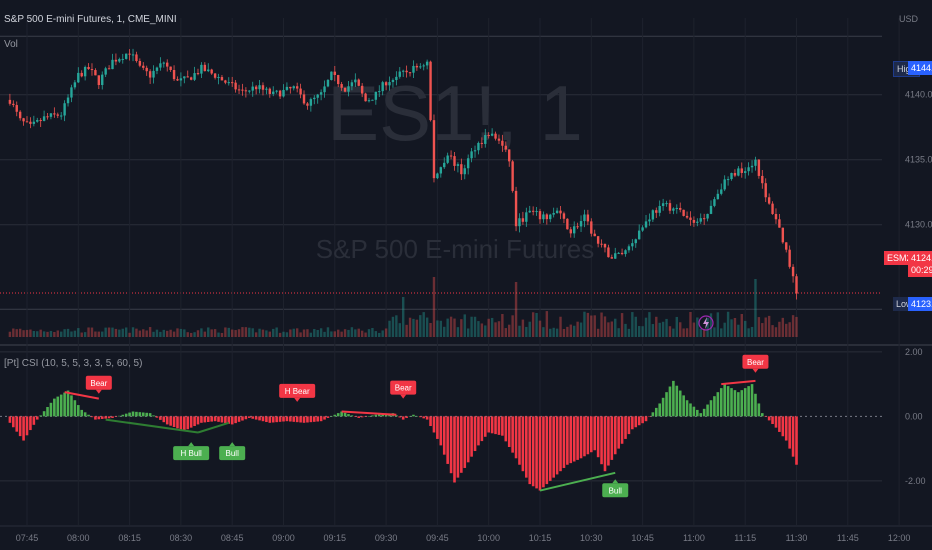  What do you see at coordinates (706, 323) in the screenshot?
I see `lightning-icon` at bounding box center [706, 323].